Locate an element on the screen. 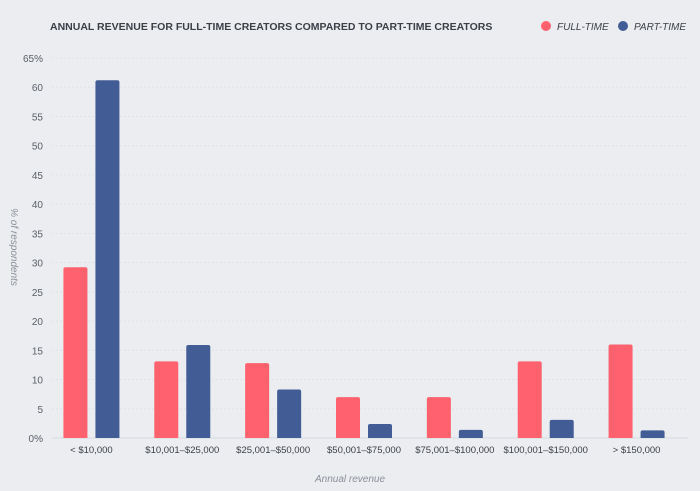  y-tick-label: 30 is located at coordinates (38, 264).